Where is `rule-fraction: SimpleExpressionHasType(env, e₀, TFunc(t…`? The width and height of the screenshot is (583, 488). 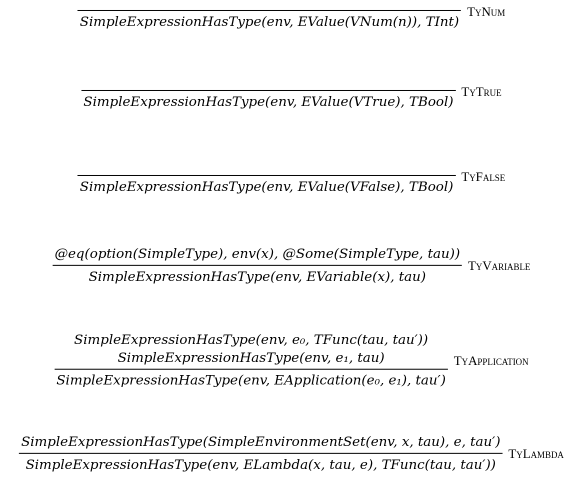 rule-fraction: SimpleExpressionHasType(env, e₀, TFunc(t… is located at coordinates (251, 360).